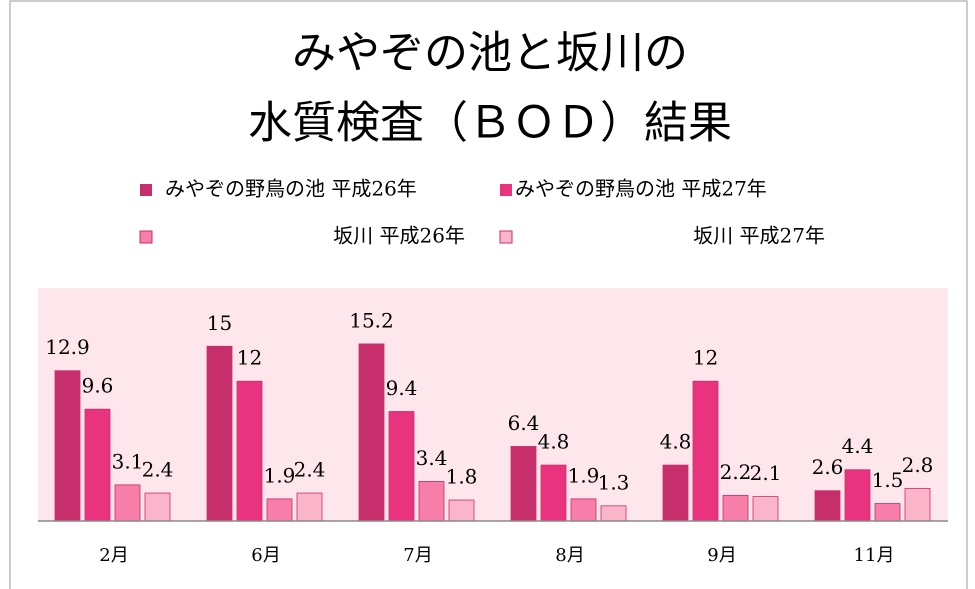  Describe the element at coordinates (721, 555) in the screenshot. I see `x-tick-label: 9月` at that location.